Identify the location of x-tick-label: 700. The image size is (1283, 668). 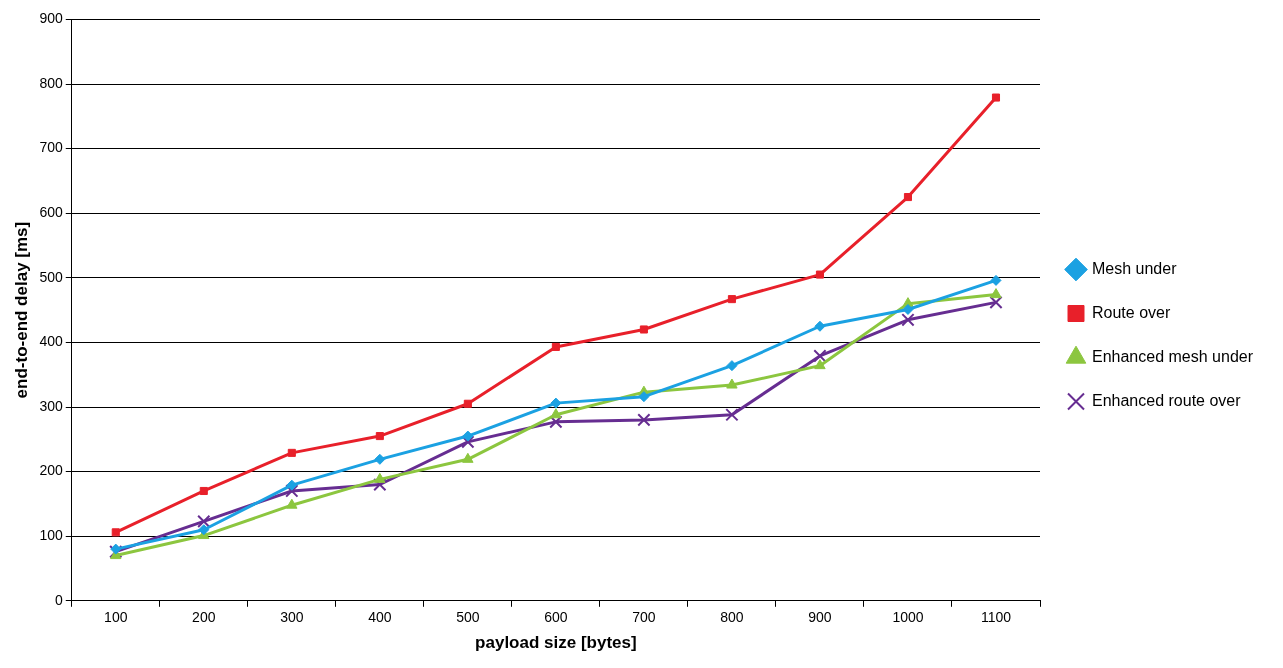
(644, 617).